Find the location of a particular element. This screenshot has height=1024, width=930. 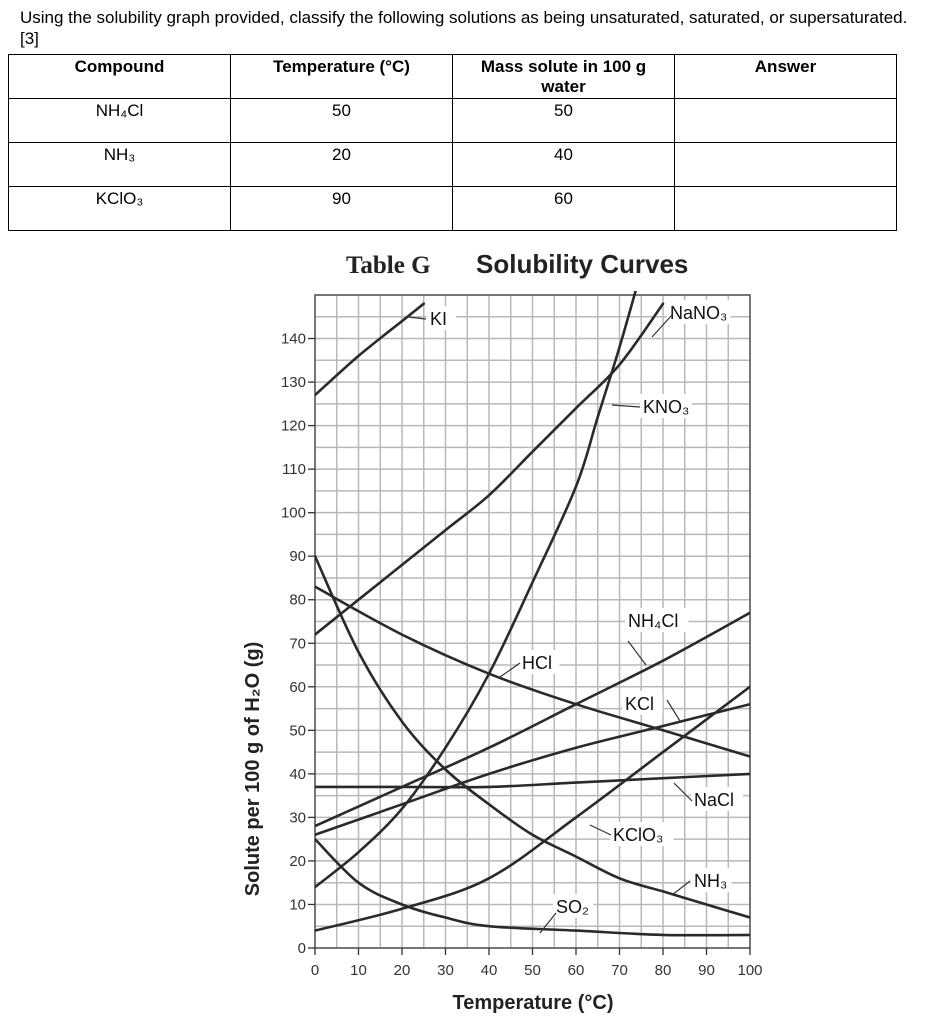

chart-title-prefix: Table G is located at coordinates (388, 265).